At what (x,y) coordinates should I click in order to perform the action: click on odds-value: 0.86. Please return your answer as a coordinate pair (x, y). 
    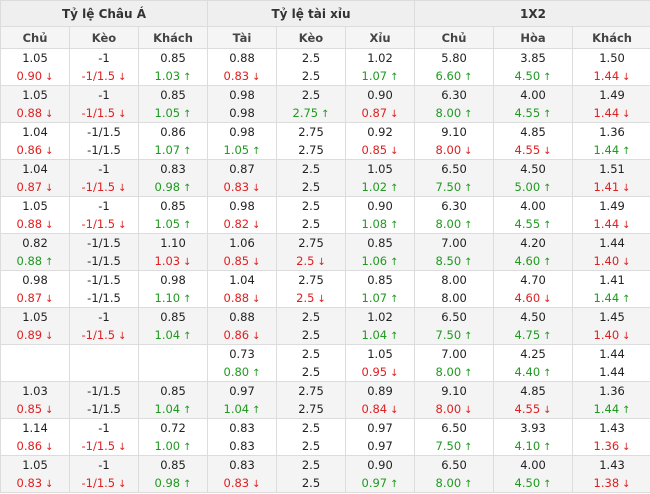
    Looking at the image, I should click on (173, 132).